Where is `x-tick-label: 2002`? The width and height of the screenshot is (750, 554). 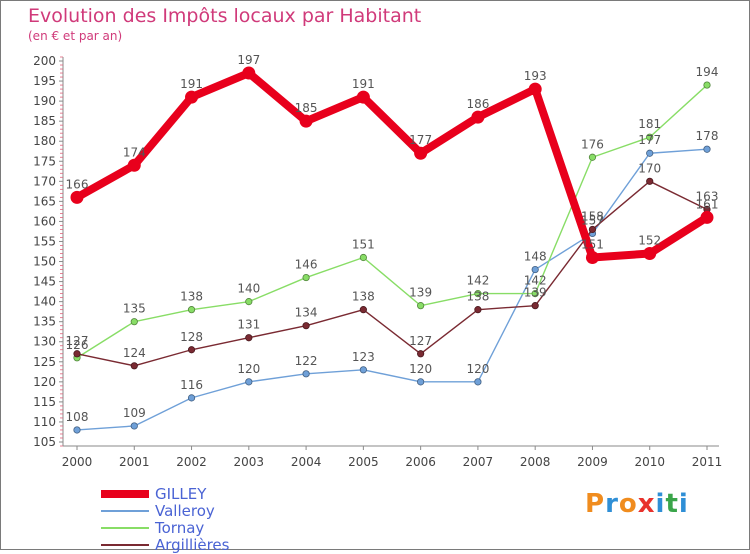
x-tick-label: 2002 is located at coordinates (191, 462).